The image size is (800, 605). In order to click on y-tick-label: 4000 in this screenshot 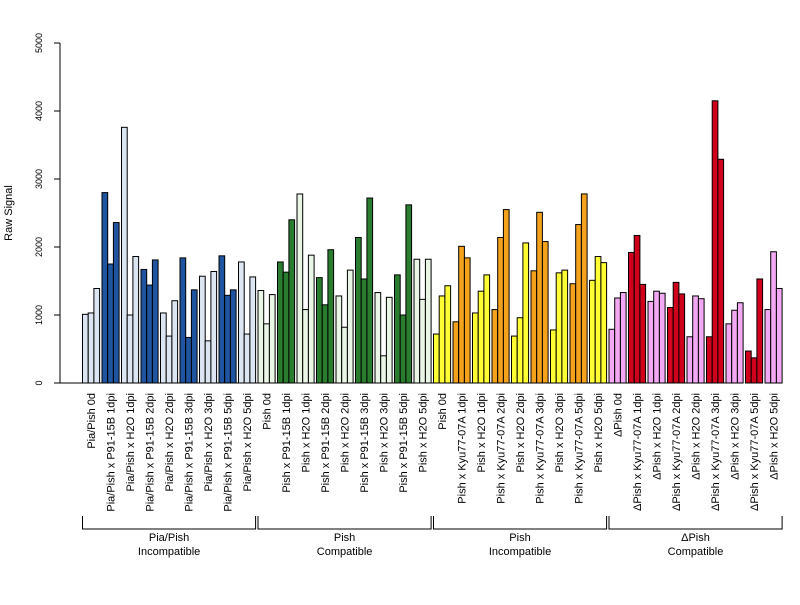, I will do `click(39, 111)`.